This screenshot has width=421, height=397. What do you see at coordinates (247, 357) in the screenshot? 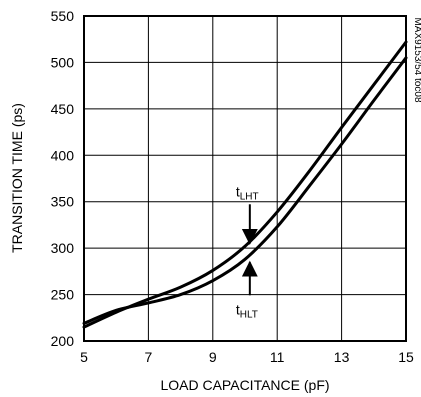
I see `x-tick-labels: 5 7 9 11 13 15` at bounding box center [247, 357].